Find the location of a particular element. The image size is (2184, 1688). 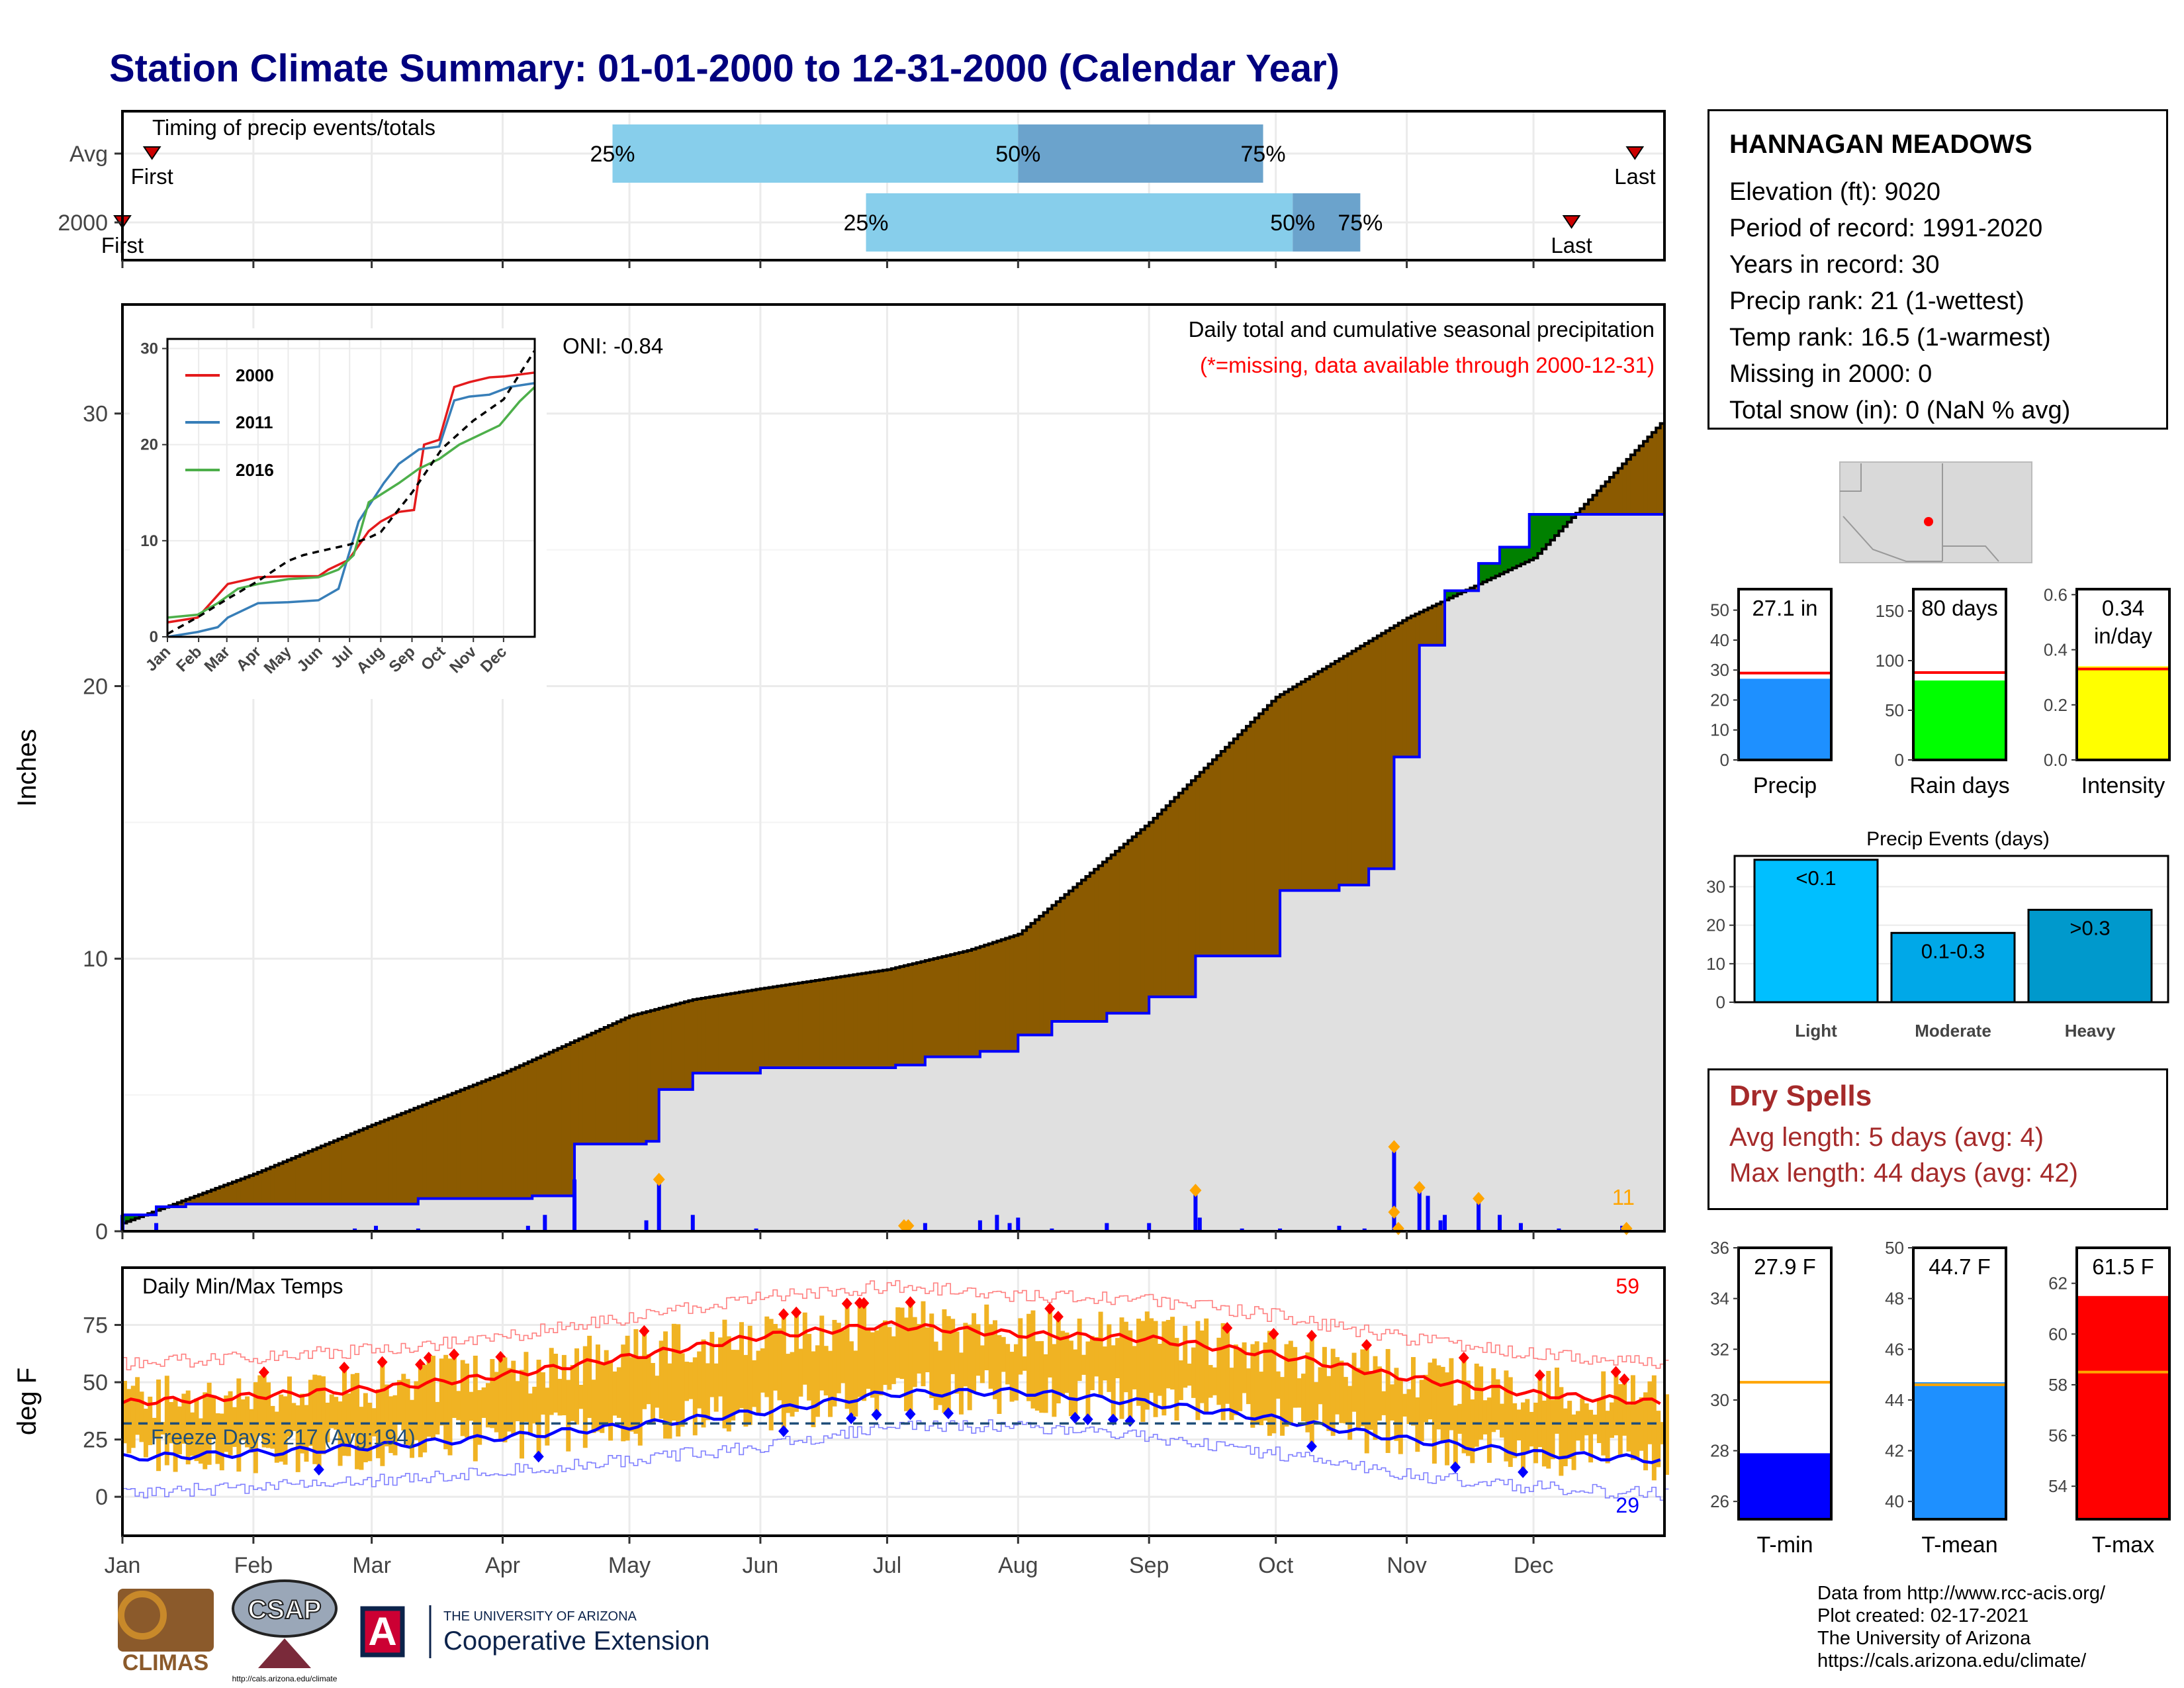

station-missing: Missing in 2000: 0 is located at coordinates (1831, 374).